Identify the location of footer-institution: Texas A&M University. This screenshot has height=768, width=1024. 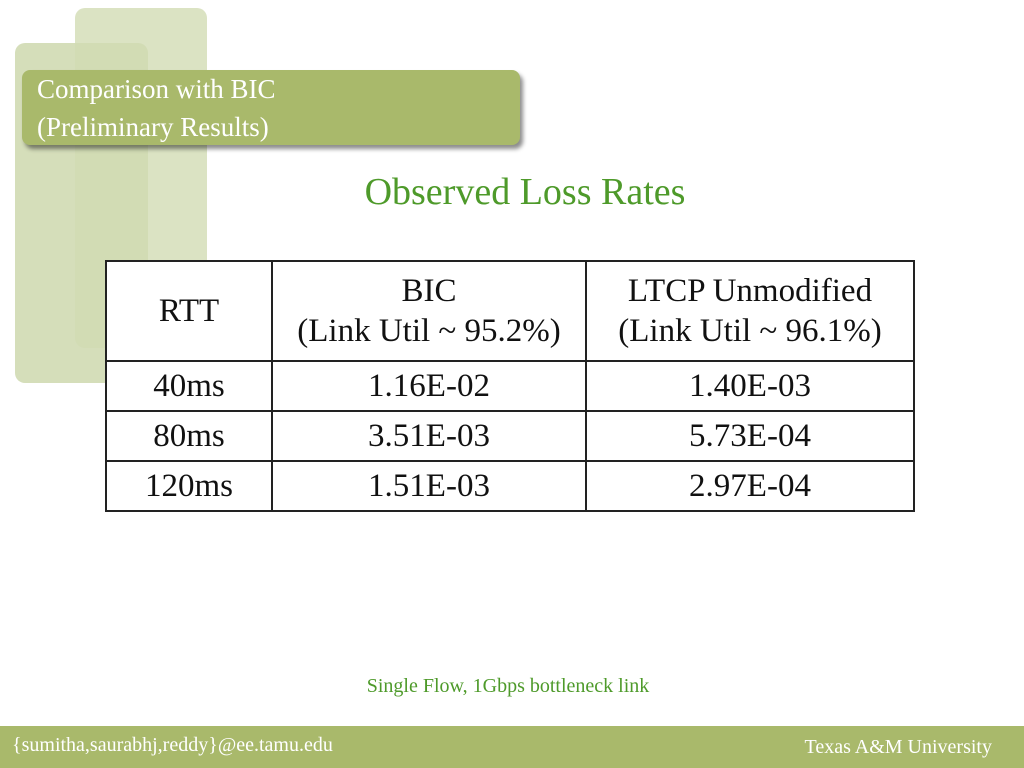
(898, 747).